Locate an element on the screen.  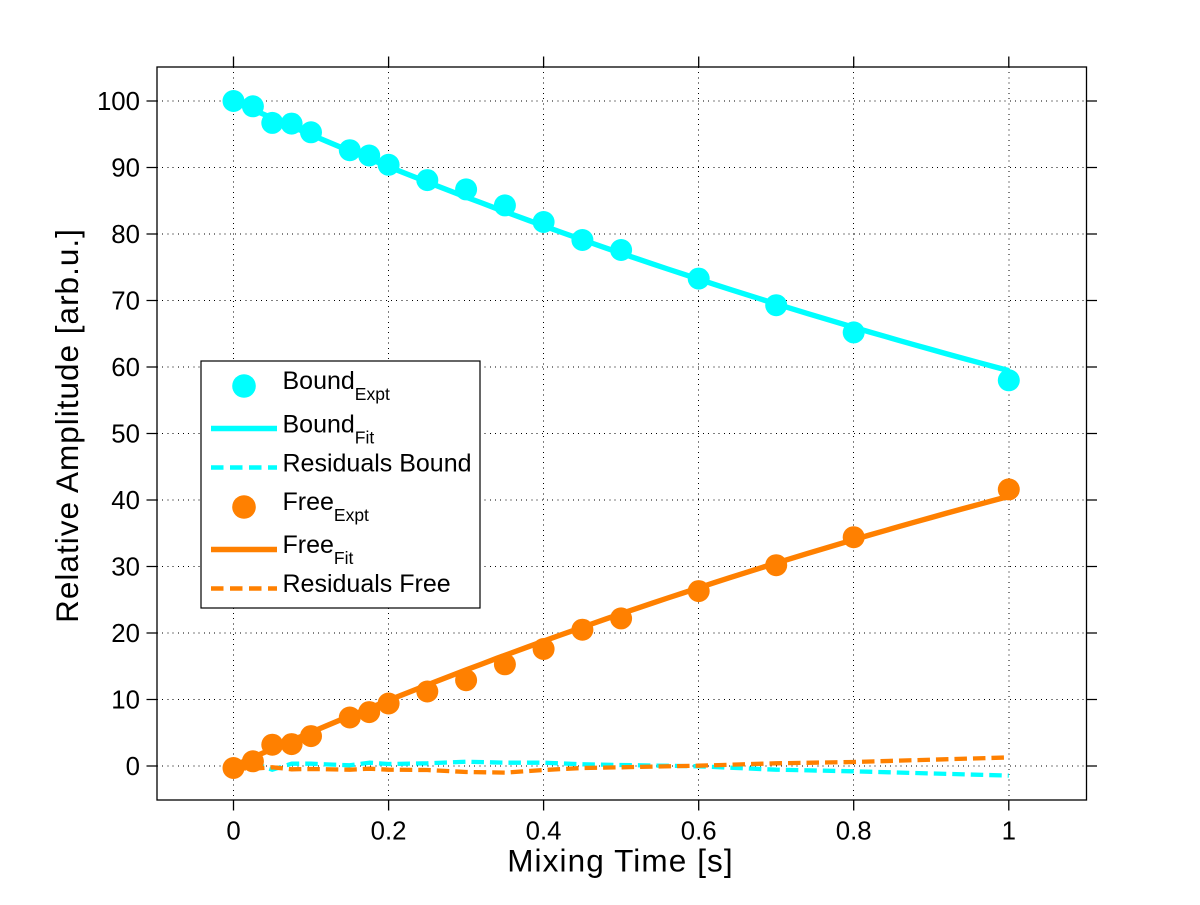
svg-text: 80 is located at coordinates (125, 235).